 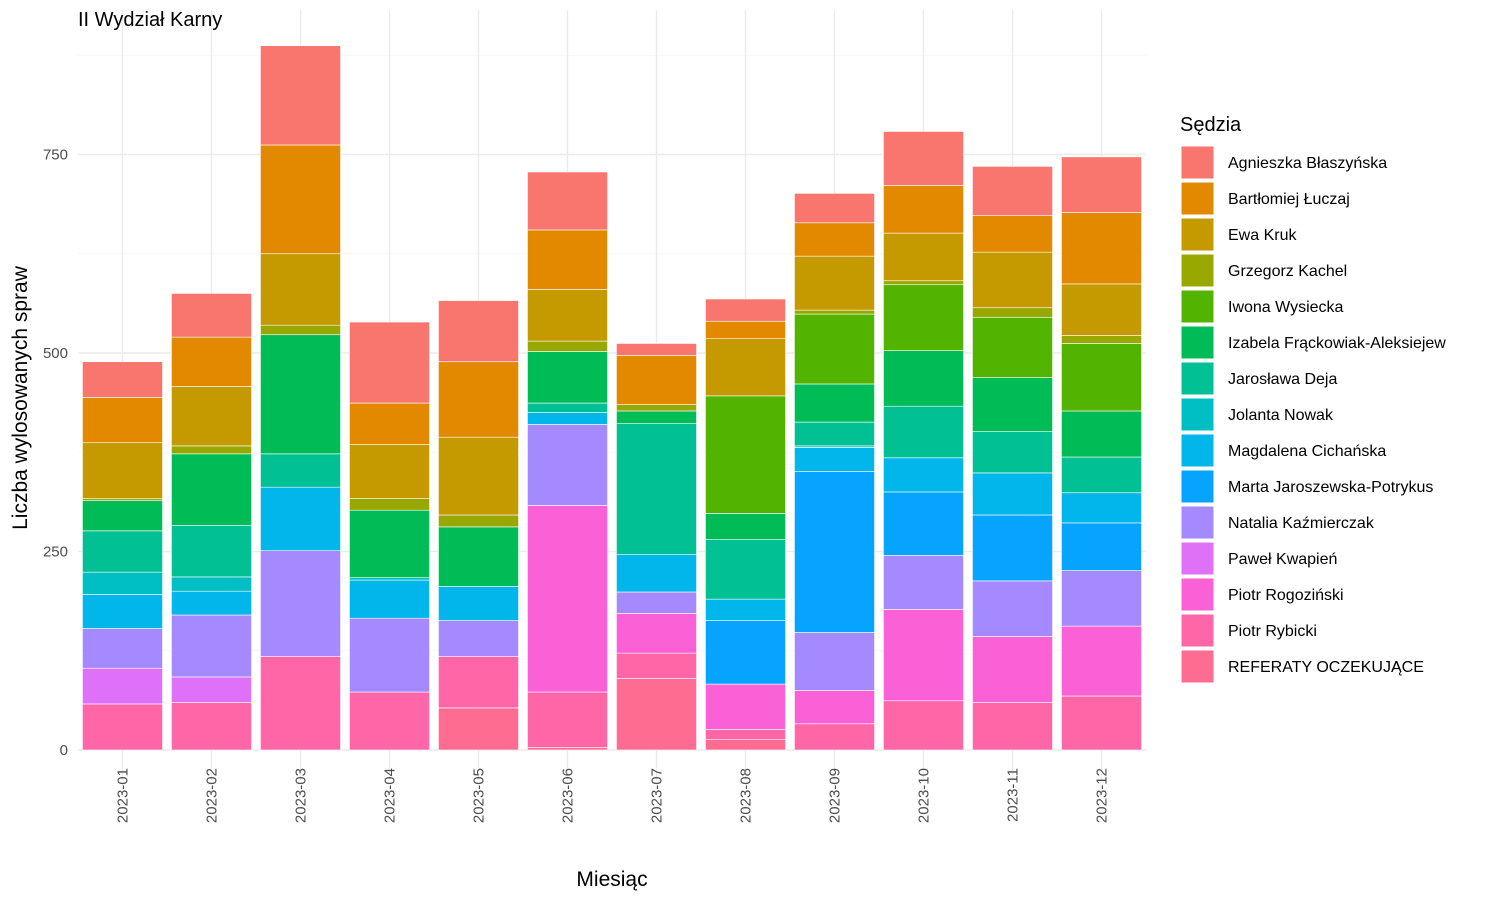 I want to click on bar-segment: Magdalena Cichańska — 2023-10: 43, so click(x=923, y=475).